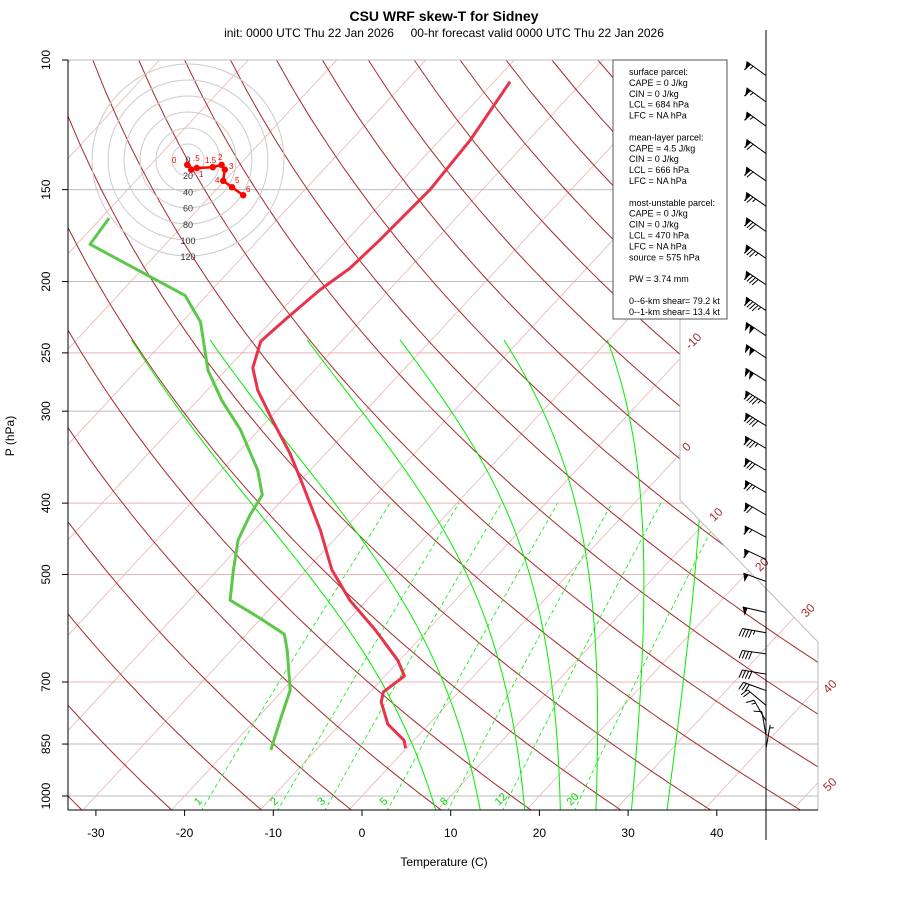 This screenshot has width=900, height=905. What do you see at coordinates (188, 225) in the screenshot?
I see `hodograph-ring-label: 80` at bounding box center [188, 225].